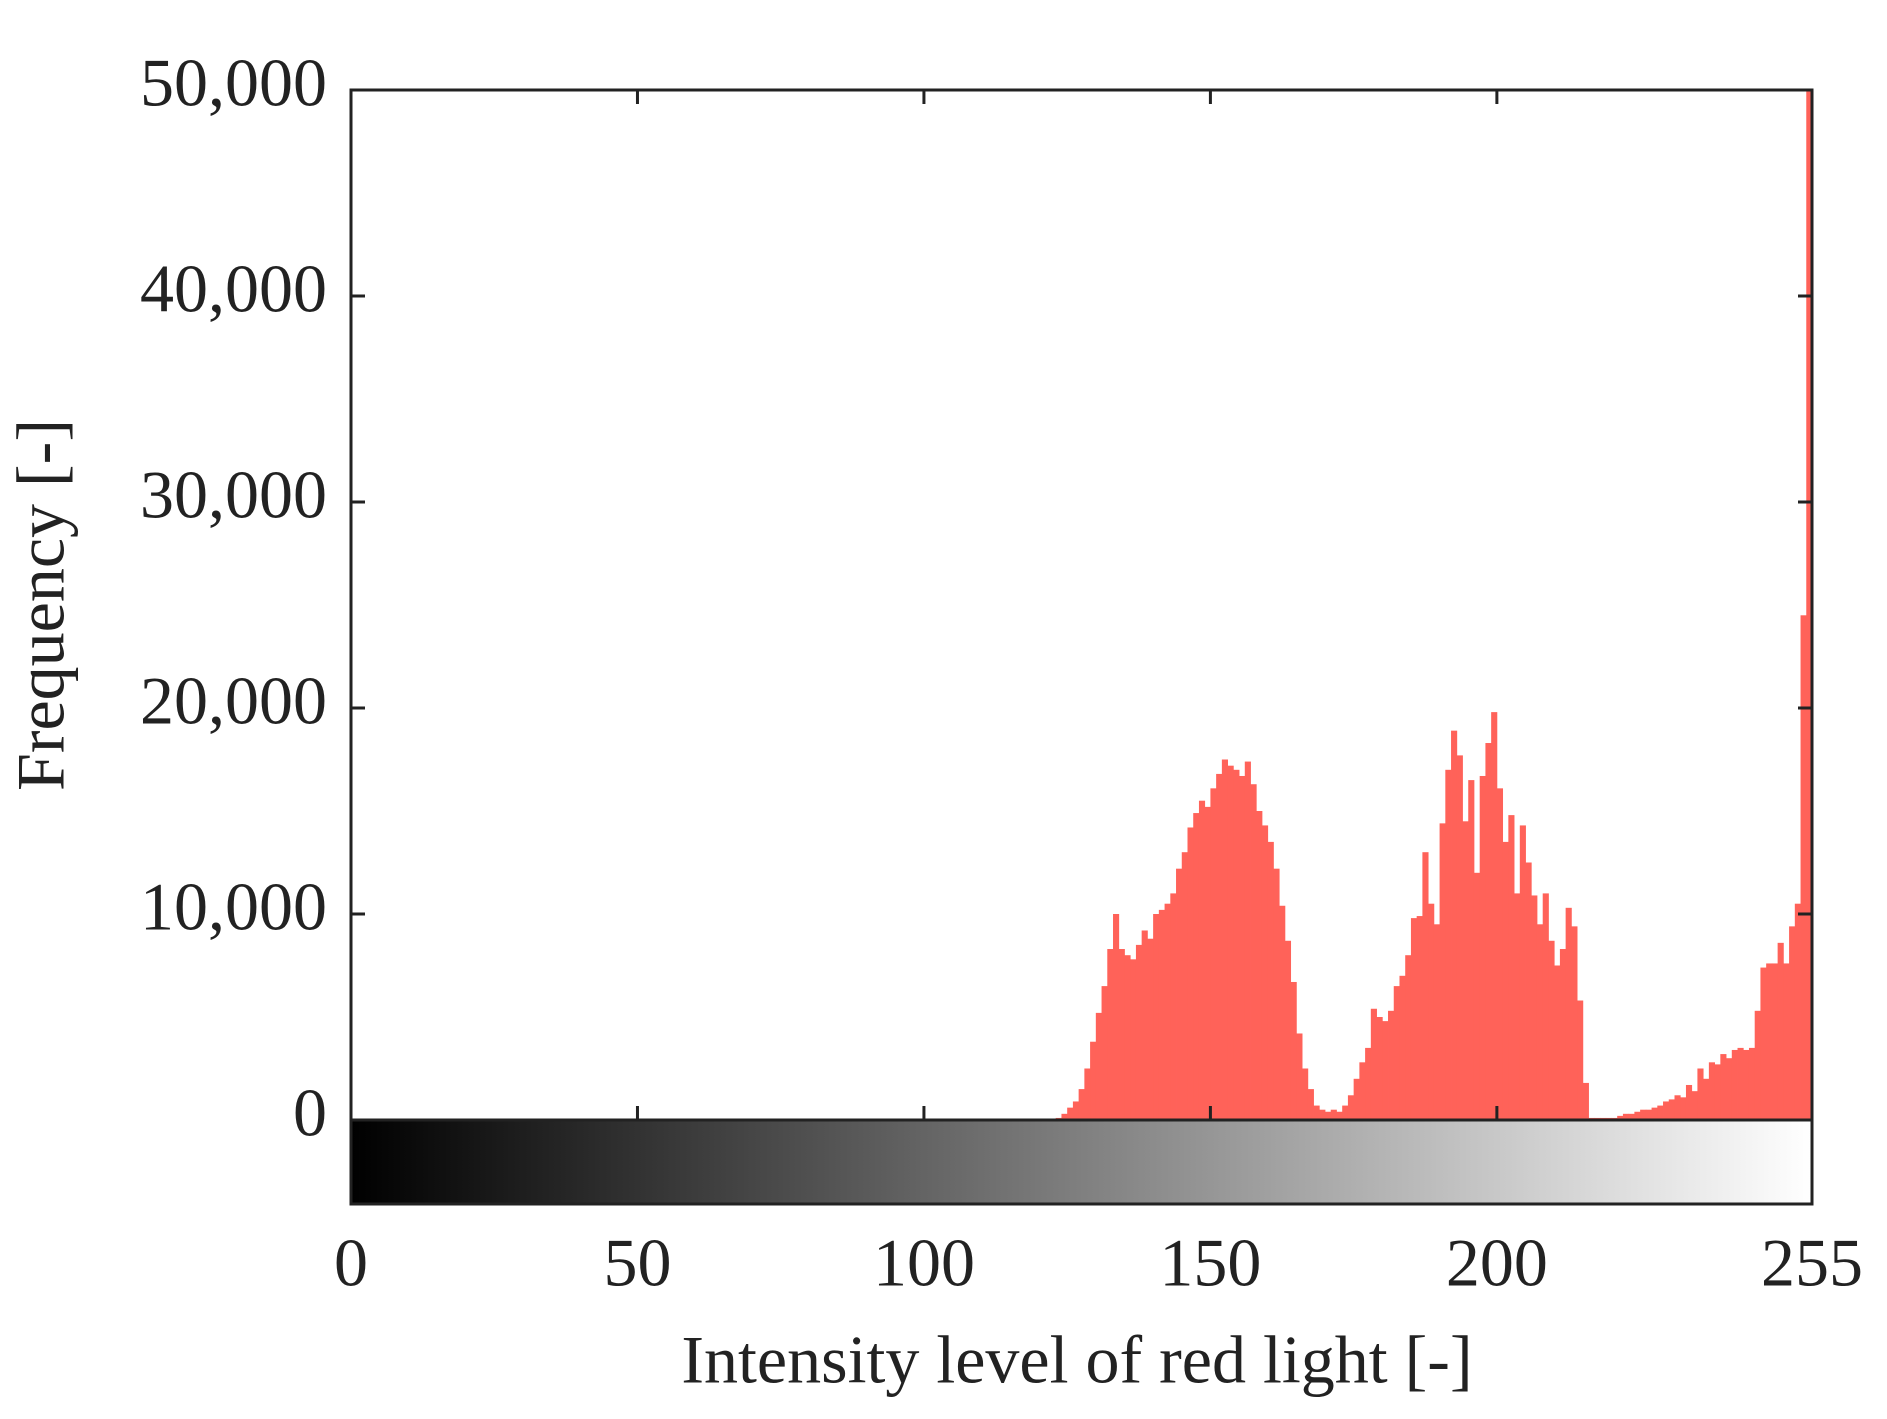 The width and height of the screenshot is (1887, 1419). I want to click on y-tick-label: 40,000, so click(233, 289).